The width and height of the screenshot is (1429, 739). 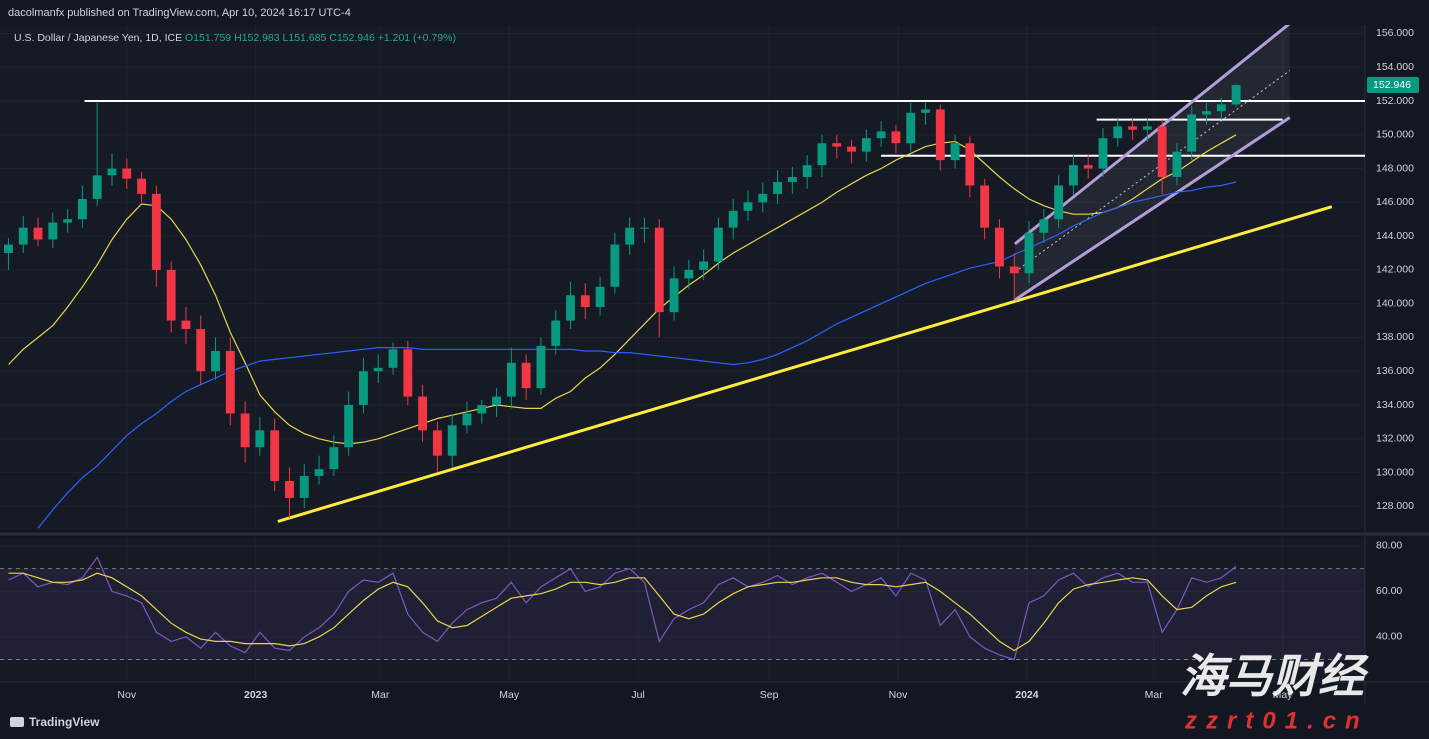 What do you see at coordinates (1274, 676) in the screenshot?
I see `watermark: 海马财经` at bounding box center [1274, 676].